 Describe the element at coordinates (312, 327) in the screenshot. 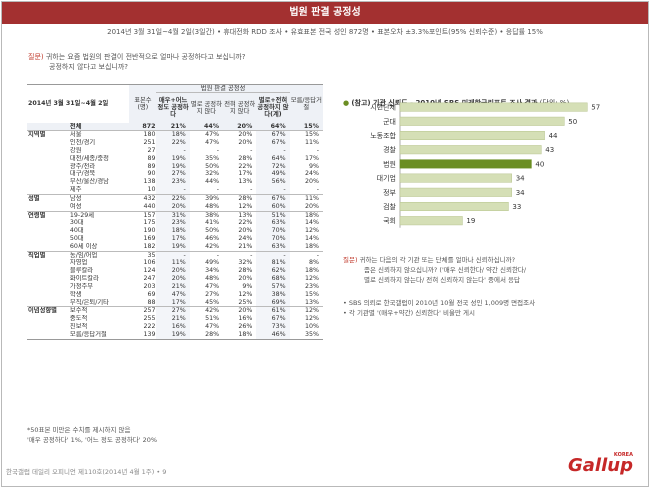

I see `row-value: 10%` at that location.